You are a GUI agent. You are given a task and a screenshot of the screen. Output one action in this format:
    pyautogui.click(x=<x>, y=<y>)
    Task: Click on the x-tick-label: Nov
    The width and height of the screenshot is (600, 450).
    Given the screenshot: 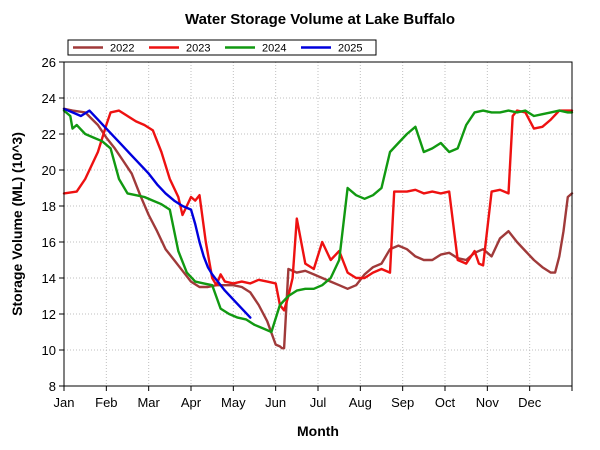 What is the action you would take?
    pyautogui.click(x=488, y=402)
    